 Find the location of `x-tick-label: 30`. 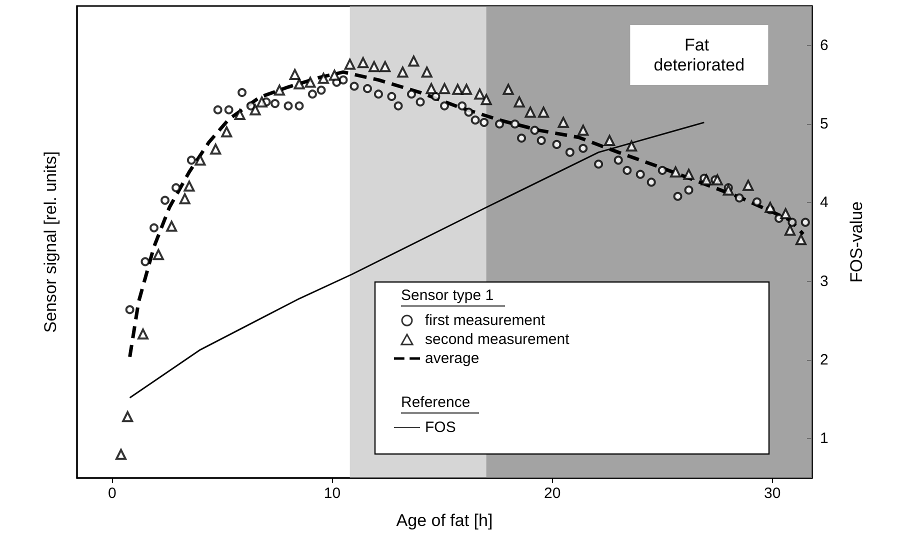

x-tick-label: 30 is located at coordinates (772, 493).